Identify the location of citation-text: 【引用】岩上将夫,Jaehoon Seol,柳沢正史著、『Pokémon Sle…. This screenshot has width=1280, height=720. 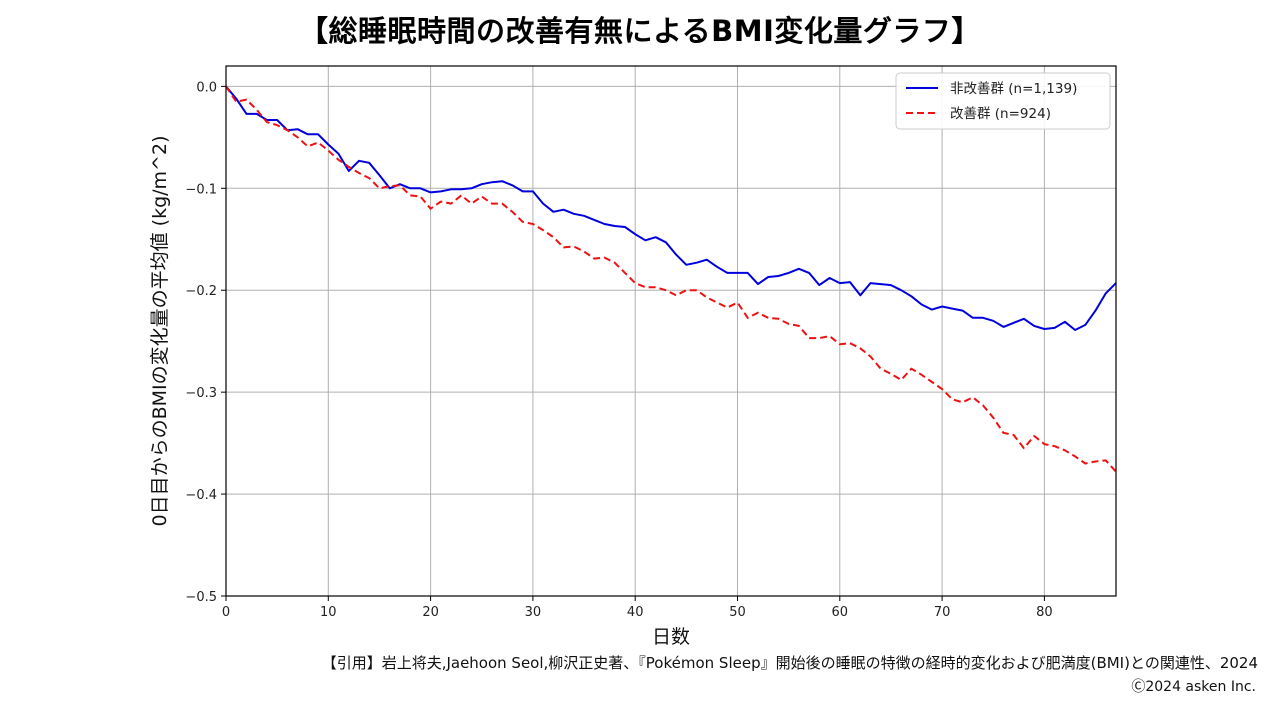
(789, 663).